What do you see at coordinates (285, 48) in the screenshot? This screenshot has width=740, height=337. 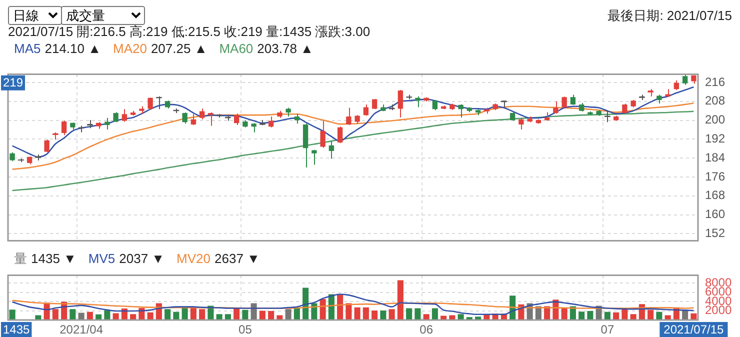 I see `text: 203.78 ▲` at bounding box center [285, 48].